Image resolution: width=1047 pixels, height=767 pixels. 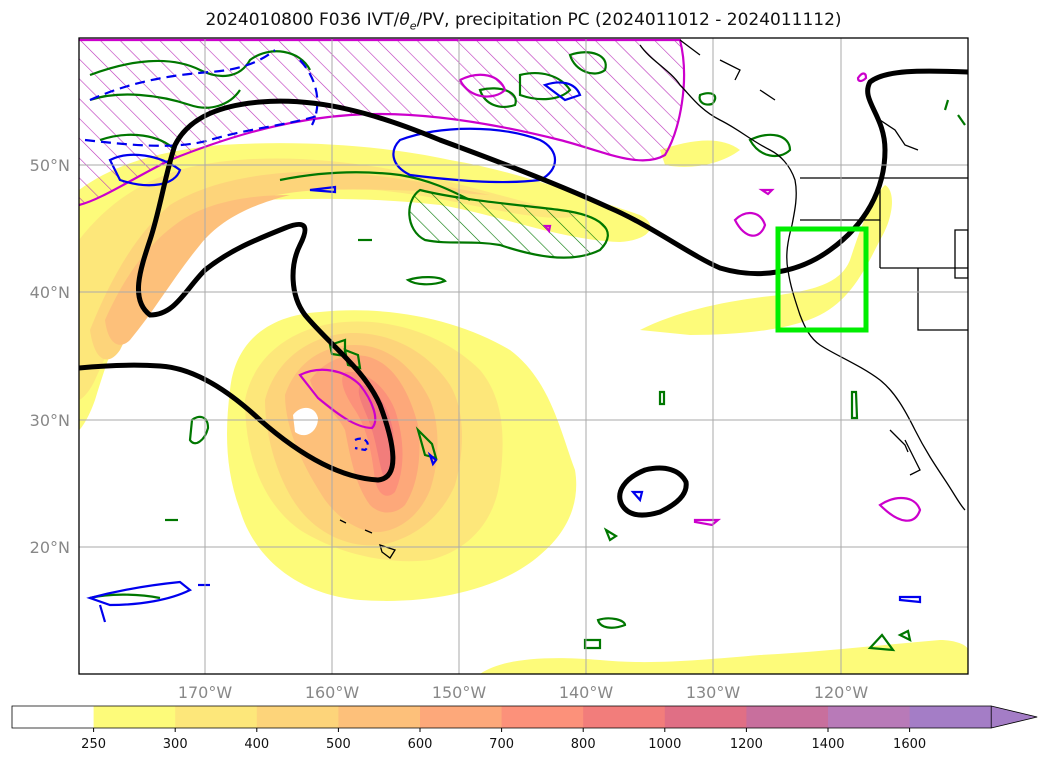 I want to click on colorbar-tick-label: 250, so click(x=93, y=744).